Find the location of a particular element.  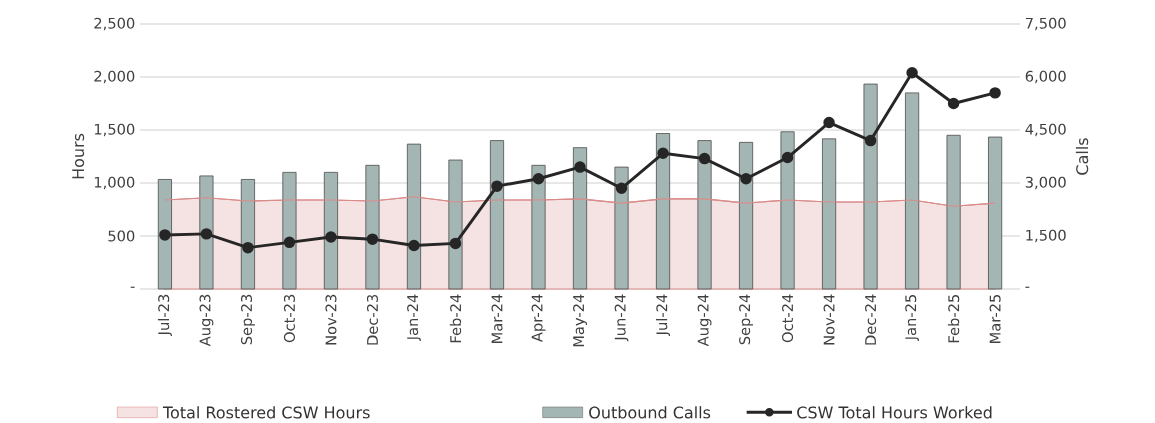

legend-label: Outbound Calls is located at coordinates (650, 412).